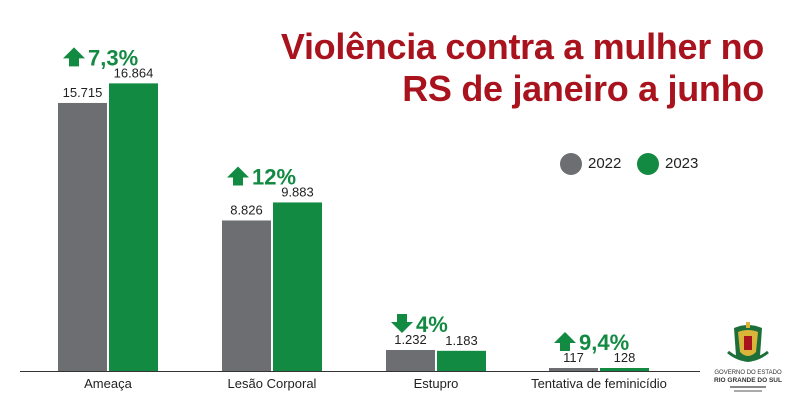  What do you see at coordinates (748, 380) in the screenshot?
I see `logo-line-2: RIO GRANDE DO SUL` at bounding box center [748, 380].